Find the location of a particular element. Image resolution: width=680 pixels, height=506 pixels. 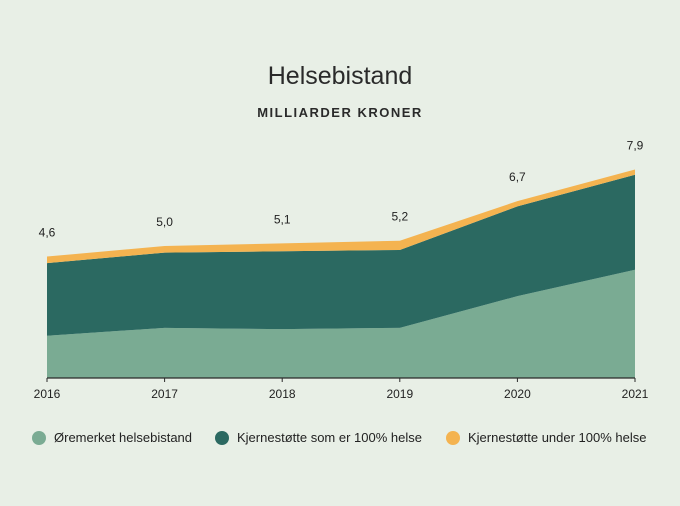

legend-item-kjernestotte-under-100: Kjernestøtte under 100% helse is located at coordinates (546, 437).